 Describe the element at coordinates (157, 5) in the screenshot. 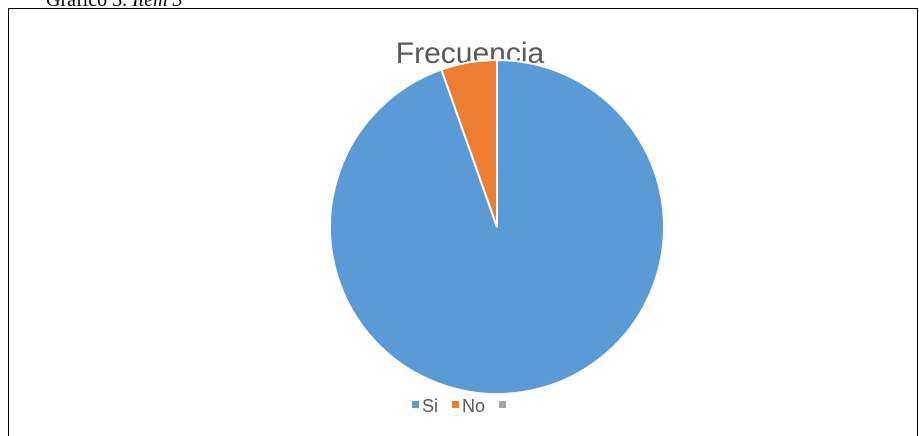

I see `caption-item: Ítem 3` at that location.